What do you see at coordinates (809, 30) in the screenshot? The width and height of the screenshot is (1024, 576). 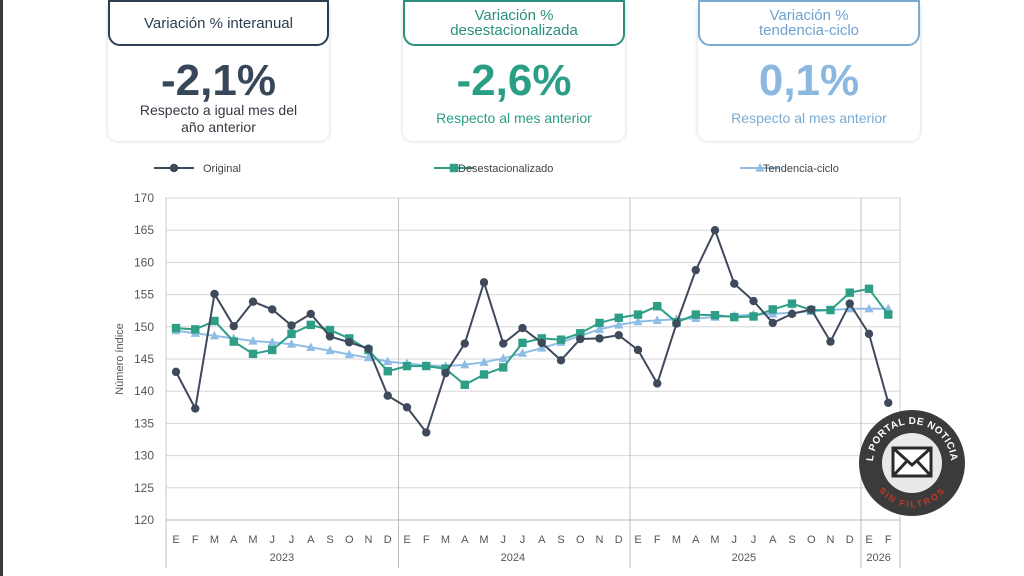 I see `card-trend-cycle-title-line2: tendencia-ciclo` at bounding box center [809, 30].